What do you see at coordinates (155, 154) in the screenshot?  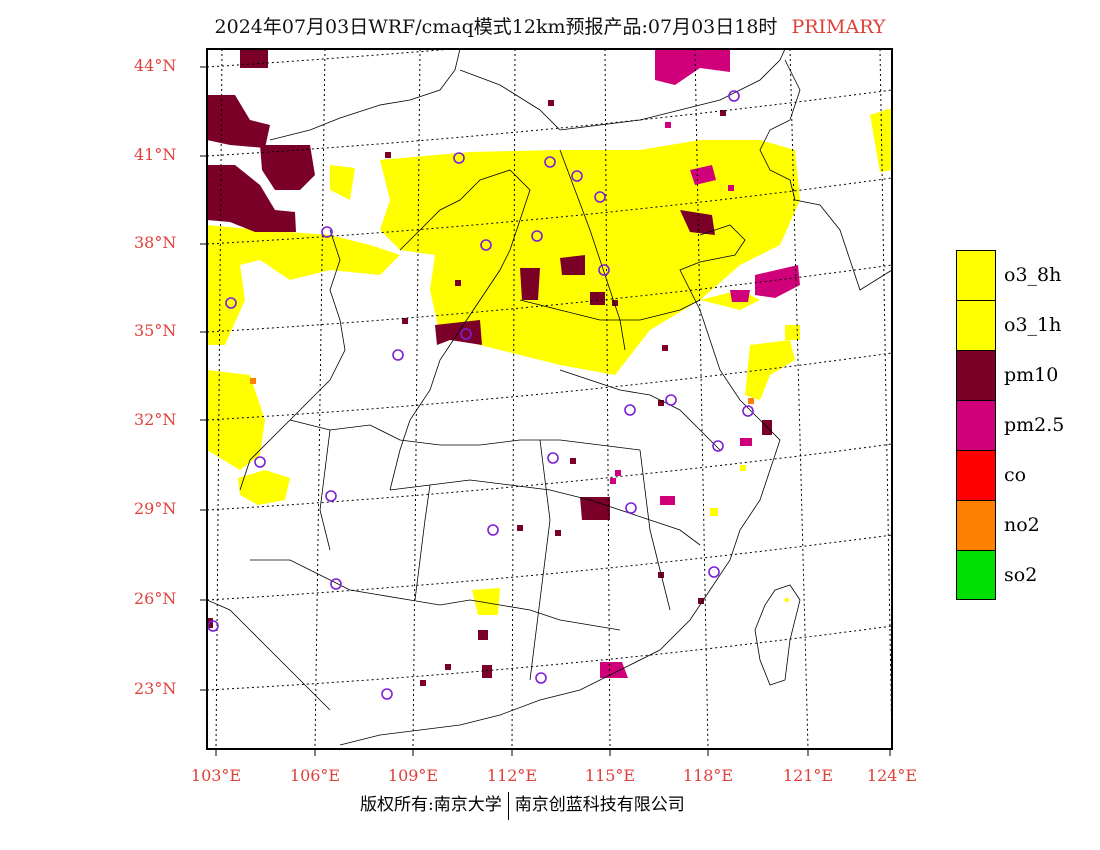 I see `lat-label-41: 41°N` at bounding box center [155, 154].